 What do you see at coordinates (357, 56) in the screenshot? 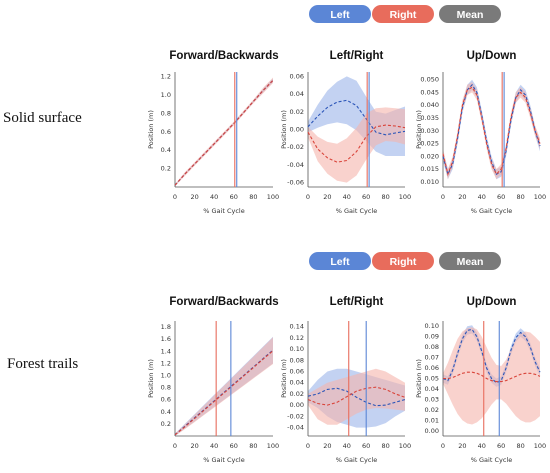
I see `panel-title: Left/Right` at bounding box center [357, 56].